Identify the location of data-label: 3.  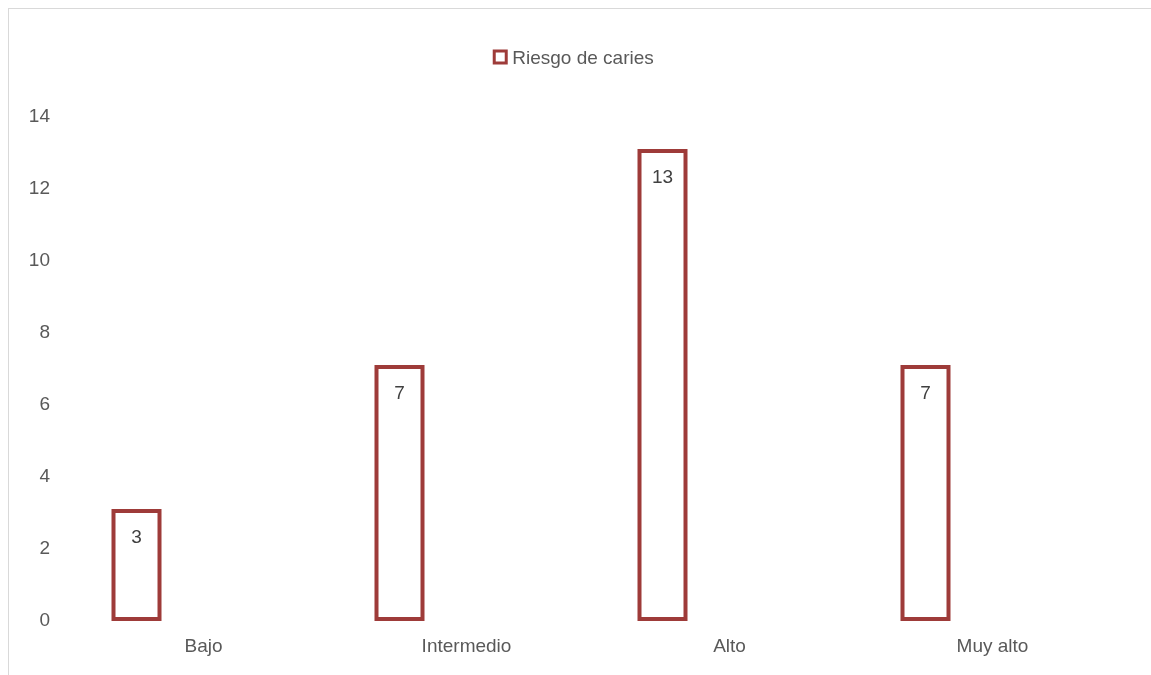
(136, 536).